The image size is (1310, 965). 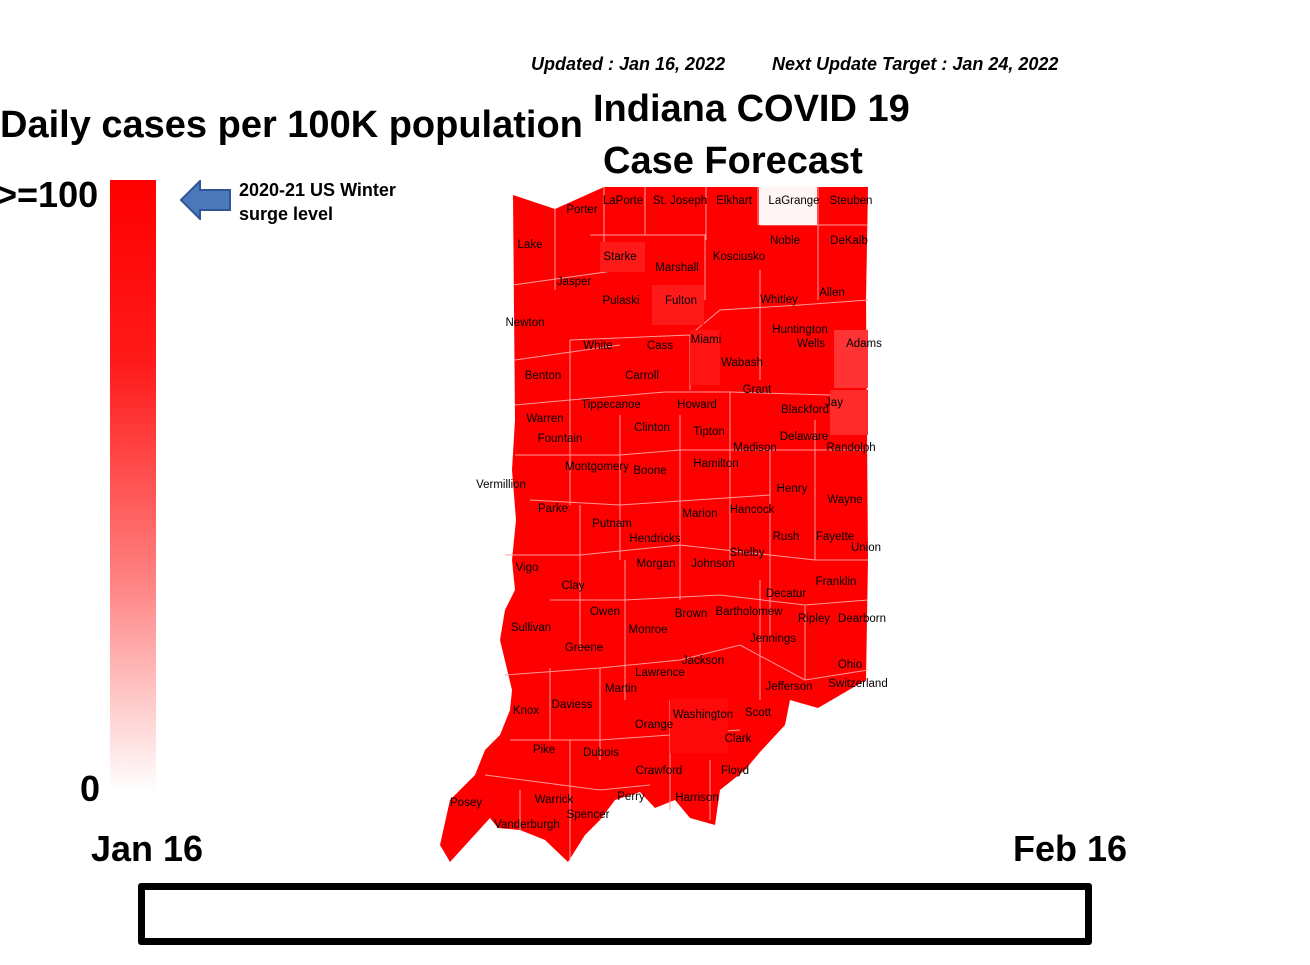 What do you see at coordinates (554, 800) in the screenshot?
I see `county-label-warrick: Warrick` at bounding box center [554, 800].